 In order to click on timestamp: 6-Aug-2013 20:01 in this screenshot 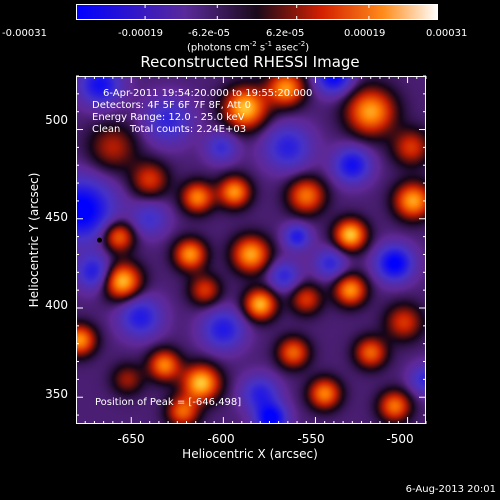, I will do `click(450, 489)`.